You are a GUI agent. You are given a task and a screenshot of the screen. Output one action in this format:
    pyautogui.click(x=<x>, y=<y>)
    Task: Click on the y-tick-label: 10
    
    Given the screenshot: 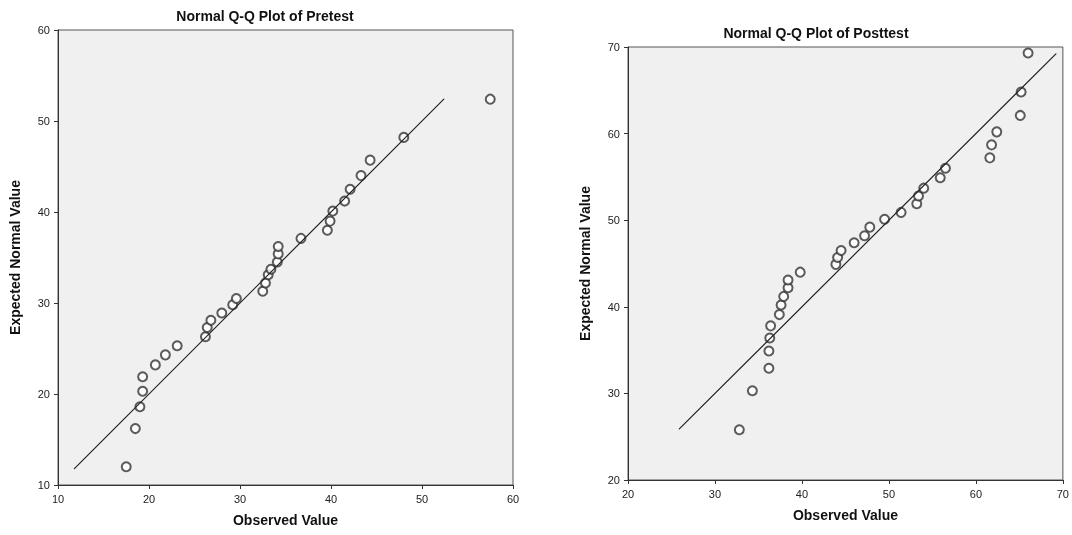 What is the action you would take?
    pyautogui.click(x=43, y=485)
    